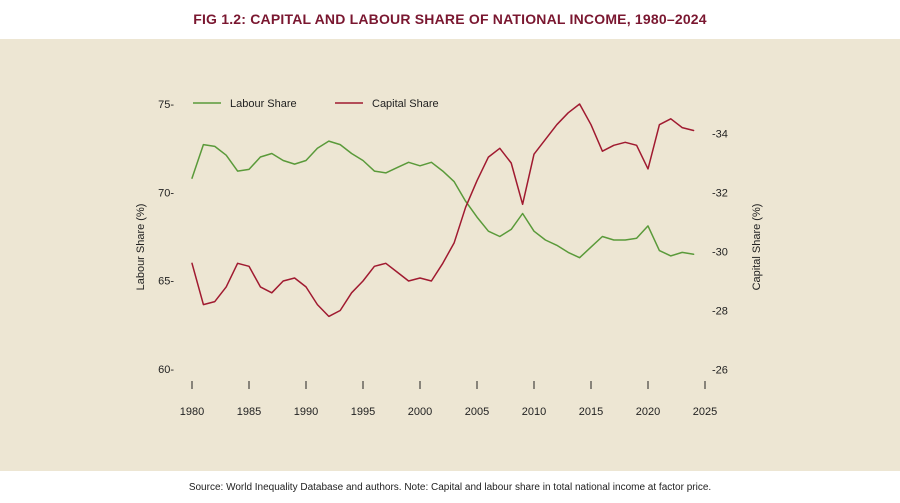  What do you see at coordinates (591, 412) in the screenshot?
I see `x-tick-label-2015: 2015` at bounding box center [591, 412].